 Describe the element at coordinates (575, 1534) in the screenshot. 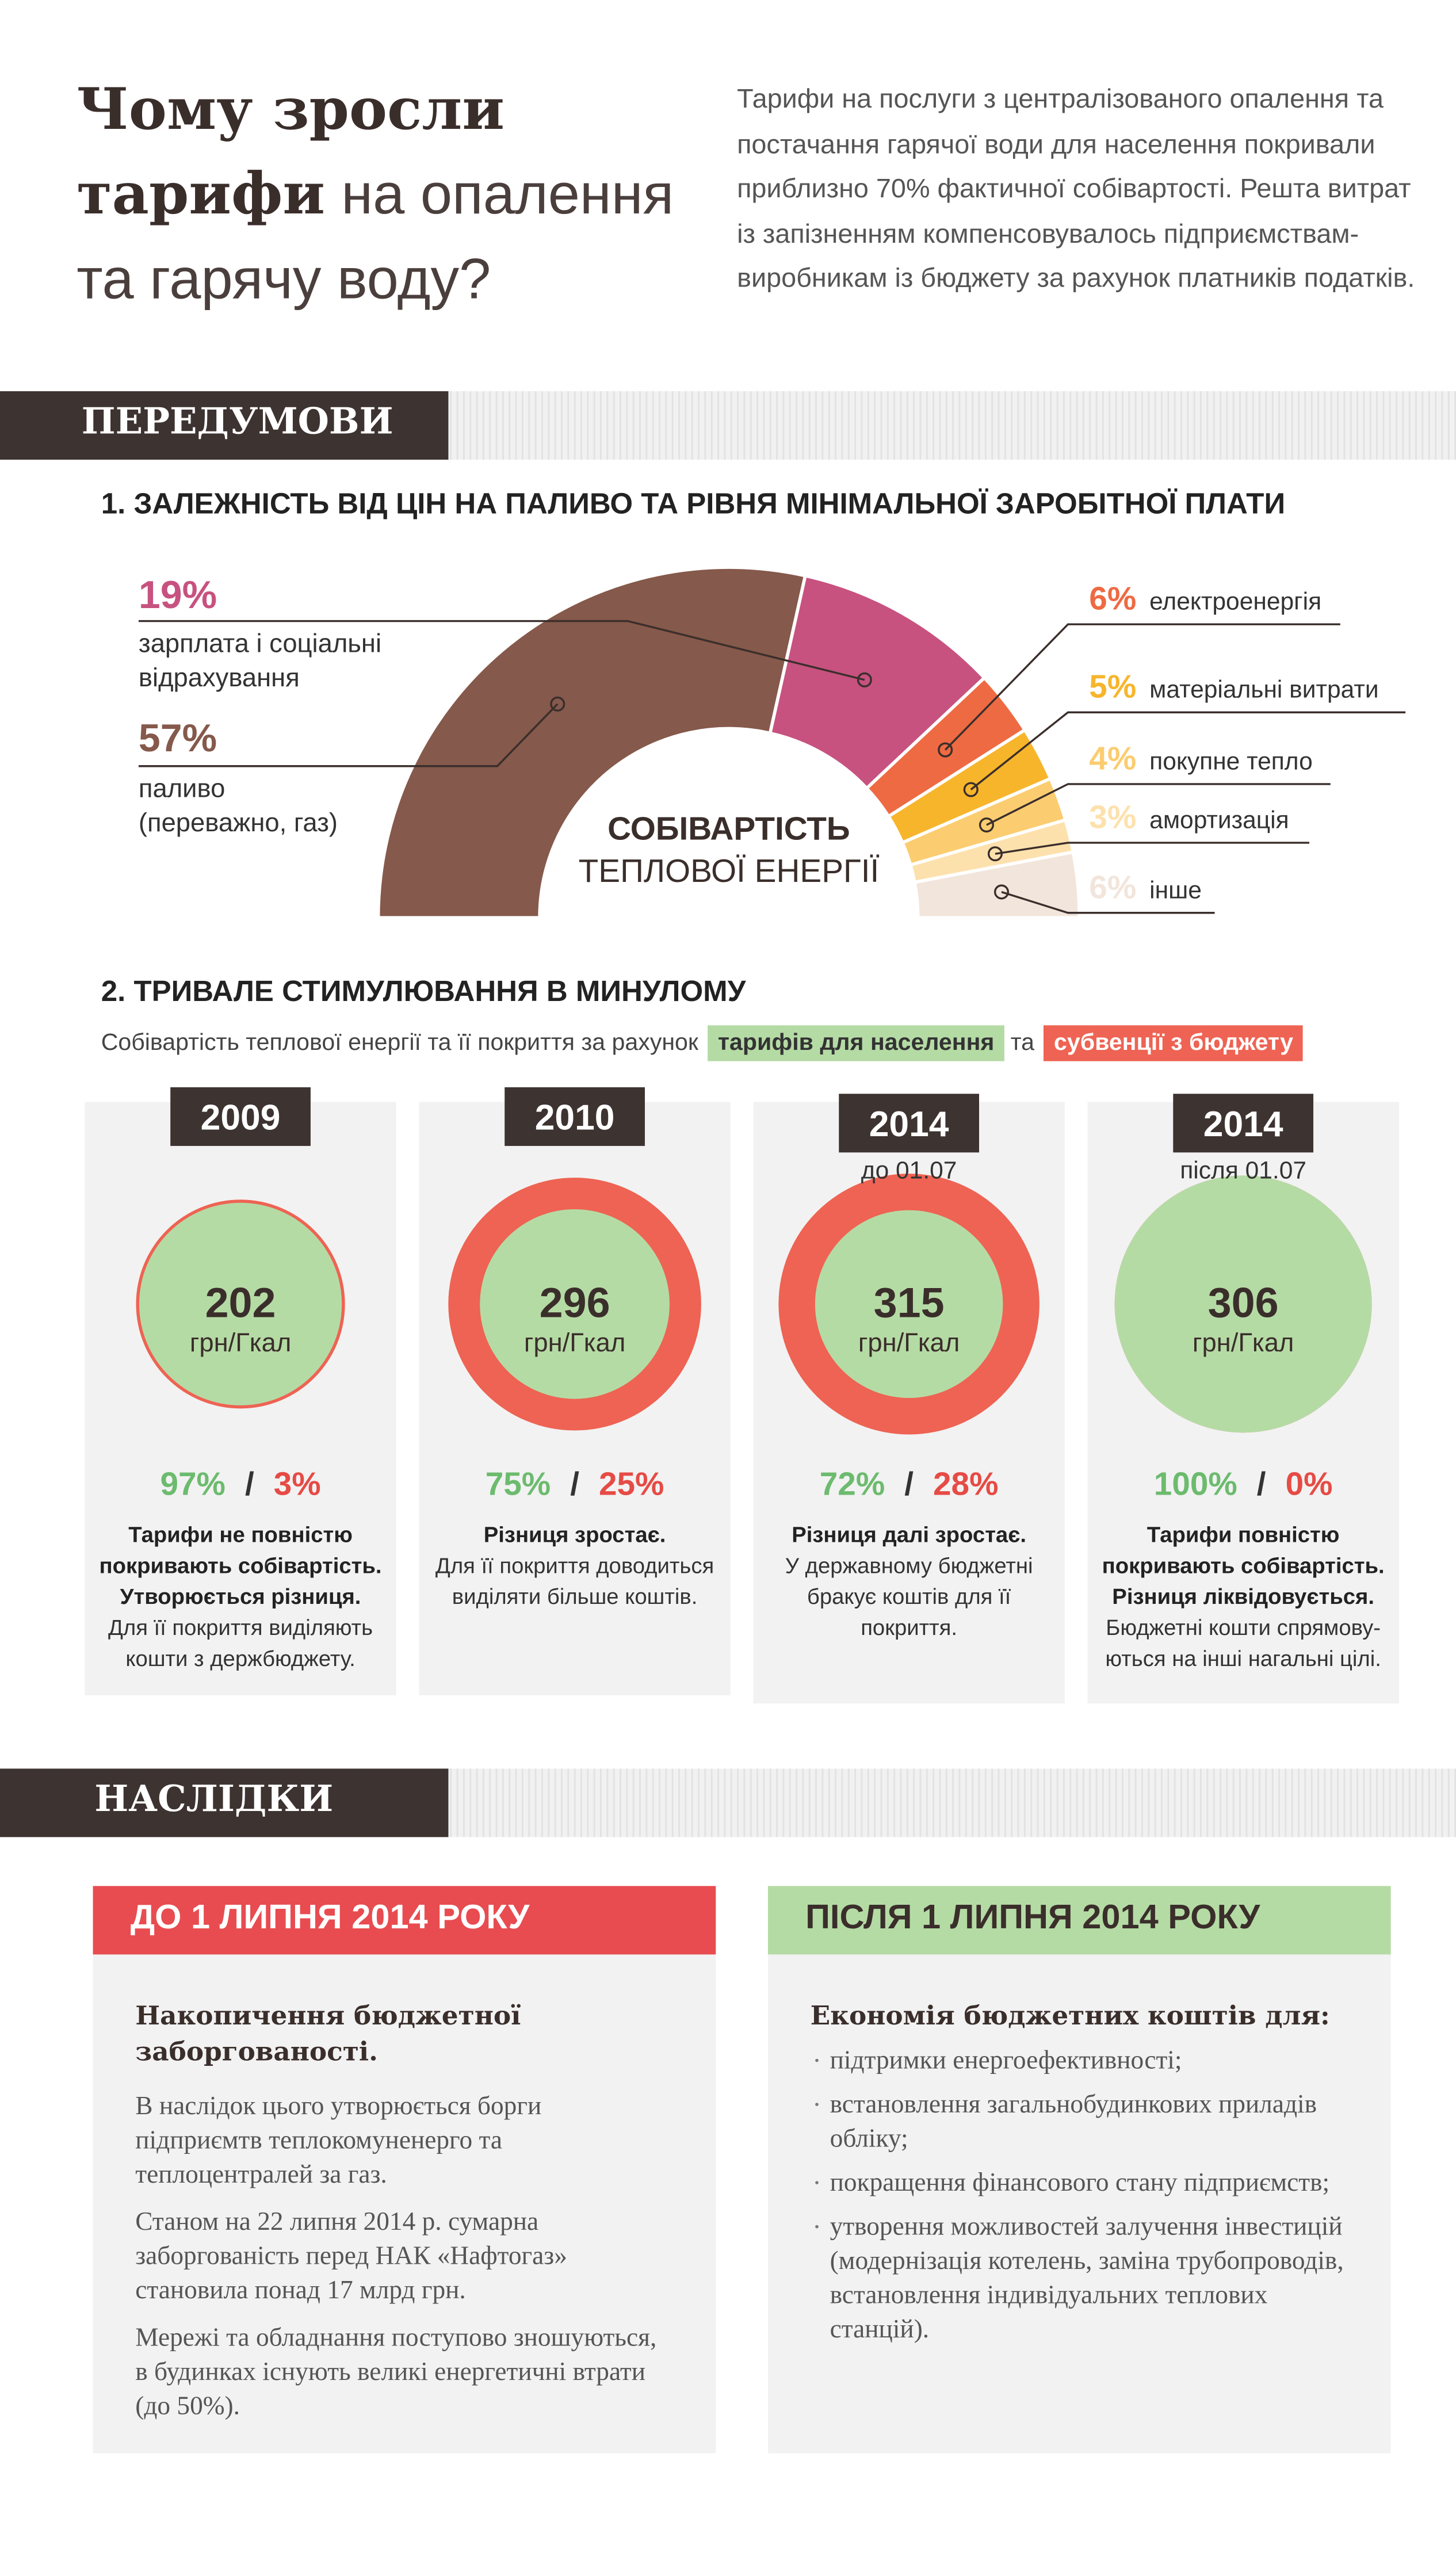

I see `card-text-bold: Різниця зростає.` at that location.